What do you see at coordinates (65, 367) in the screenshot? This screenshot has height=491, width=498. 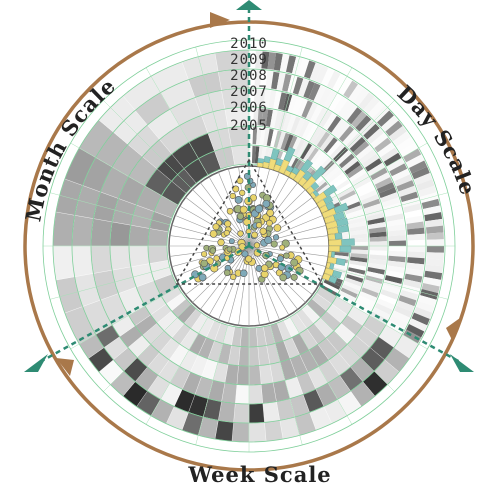 I see `ring-arrow-left-icon` at bounding box center [65, 367].